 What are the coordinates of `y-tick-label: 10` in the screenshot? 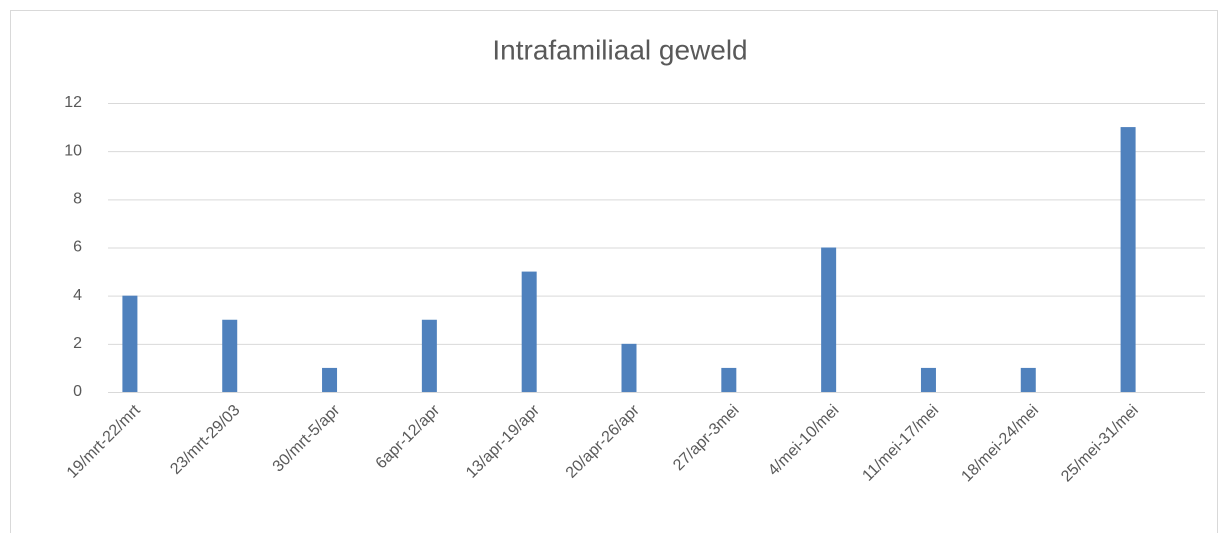 It's located at (73, 150).